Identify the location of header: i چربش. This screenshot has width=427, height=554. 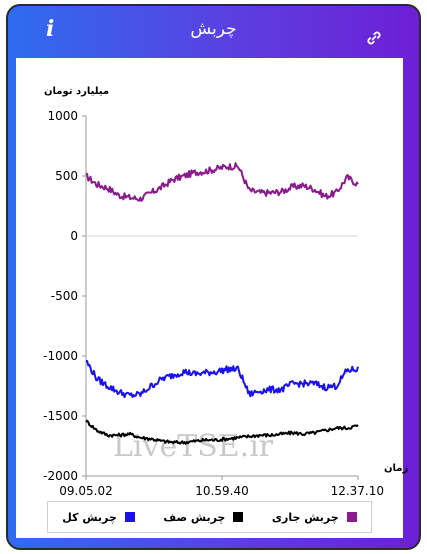
(213, 31).